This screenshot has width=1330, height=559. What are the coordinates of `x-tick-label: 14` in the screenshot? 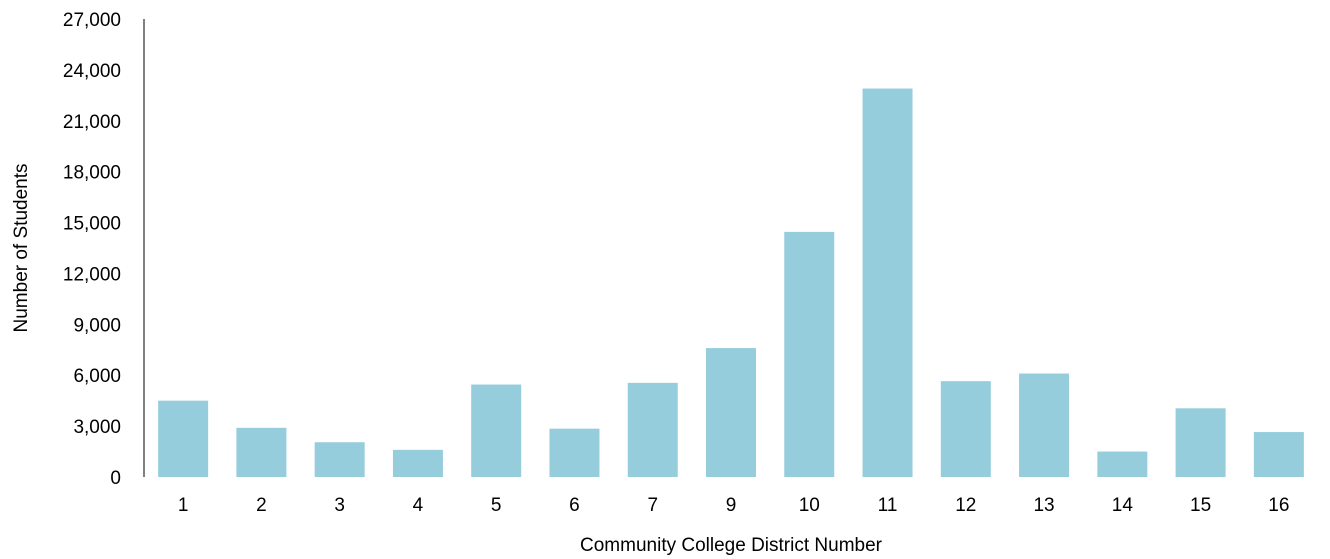 It's located at (1123, 505).